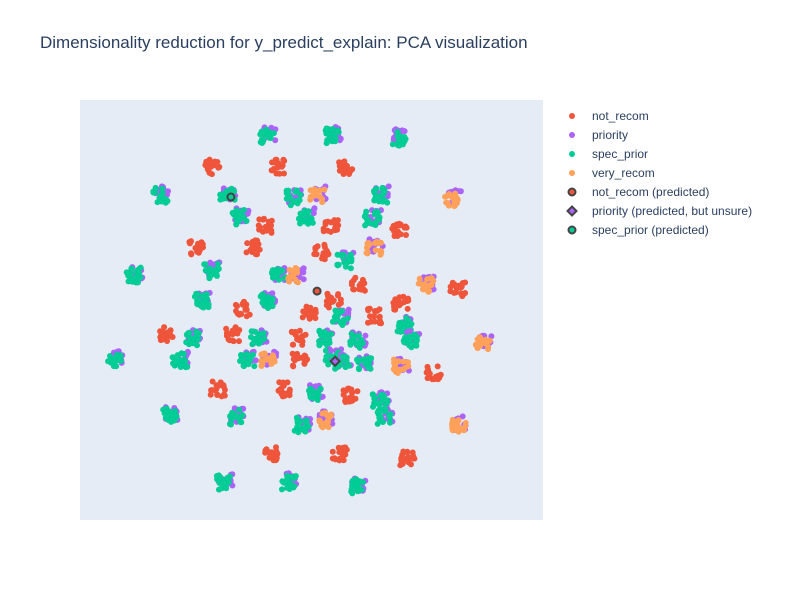  I want to click on legend-item: spec_prior (predicted), so click(657, 229).